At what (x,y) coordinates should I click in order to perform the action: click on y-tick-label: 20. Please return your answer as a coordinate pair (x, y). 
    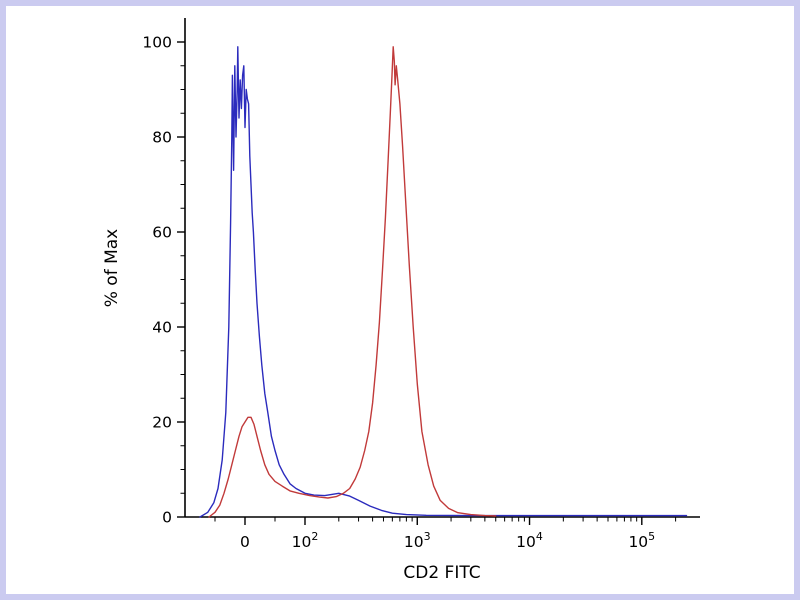
    Looking at the image, I should click on (162, 423).